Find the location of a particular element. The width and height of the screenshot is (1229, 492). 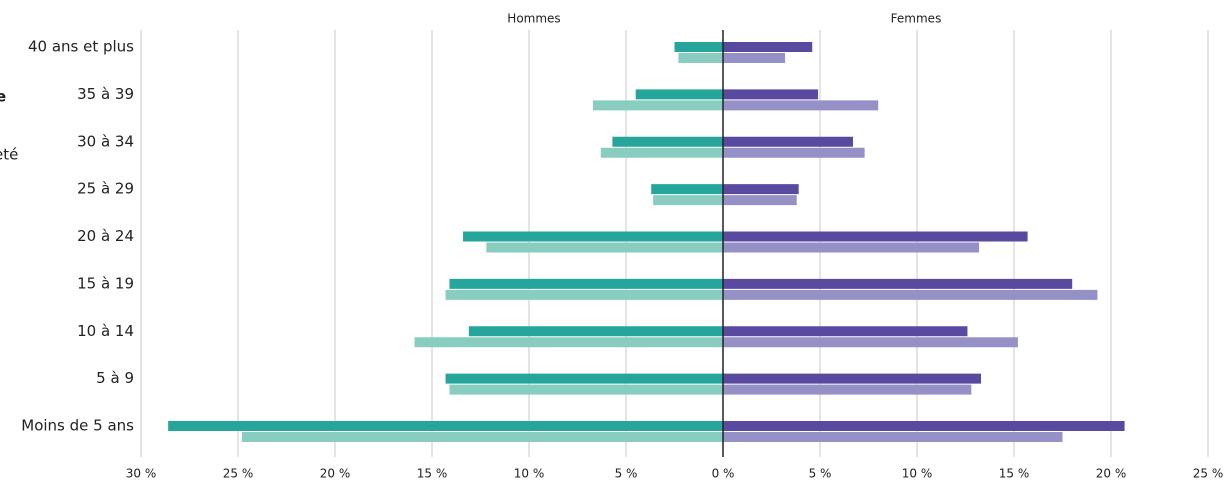

x-tick-label: 0 % is located at coordinates (723, 474).